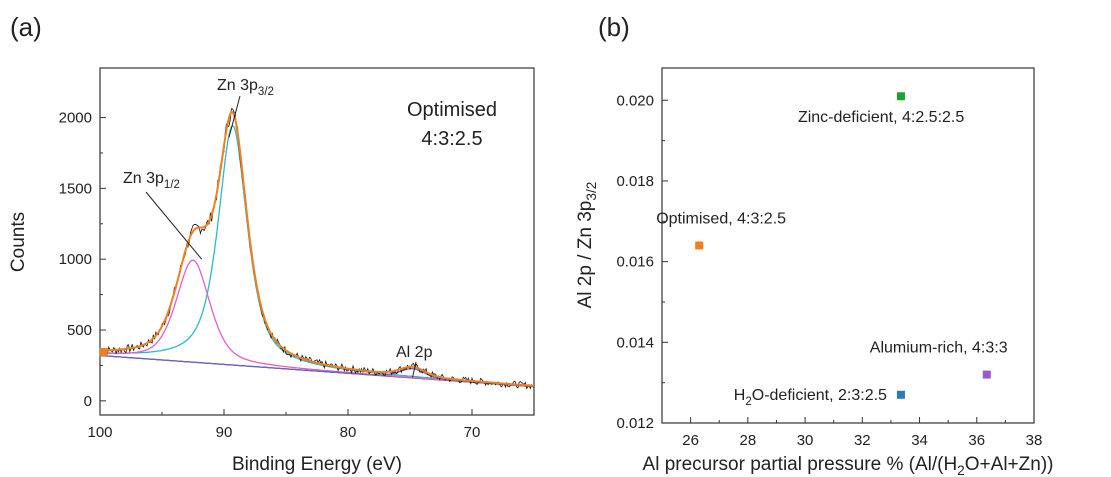 The image size is (1111, 477). Describe the element at coordinates (635, 181) in the screenshot. I see `y-tick-label-b: 0.018` at that location.